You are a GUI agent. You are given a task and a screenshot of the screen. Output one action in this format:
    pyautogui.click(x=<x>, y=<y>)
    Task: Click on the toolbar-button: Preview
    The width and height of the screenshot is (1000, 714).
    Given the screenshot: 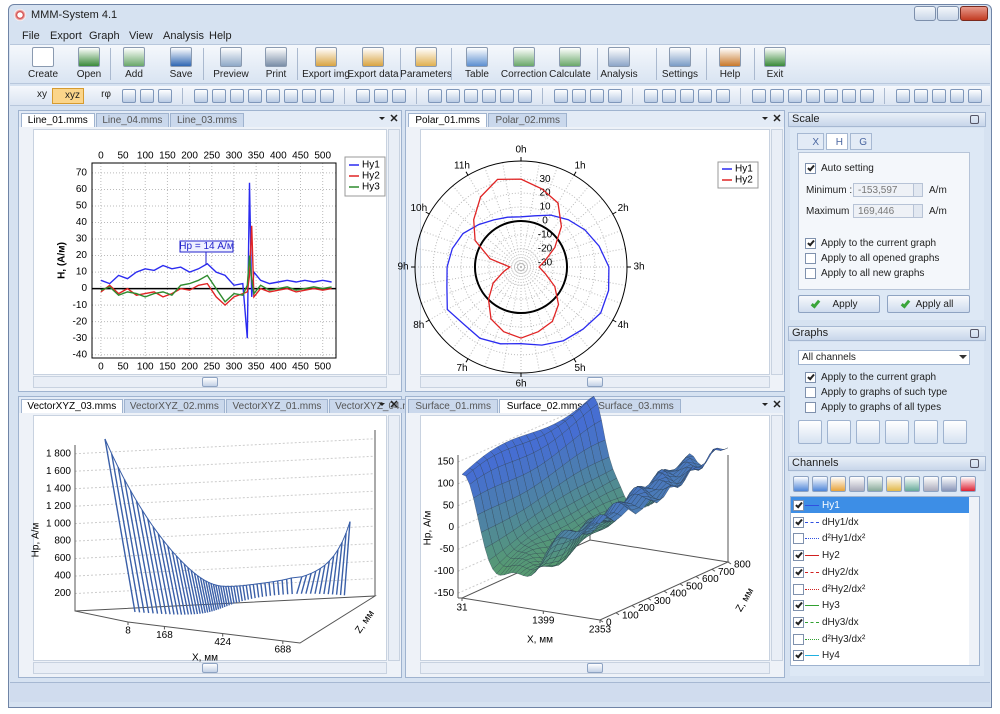 What is the action you would take?
    pyautogui.click(x=231, y=74)
    